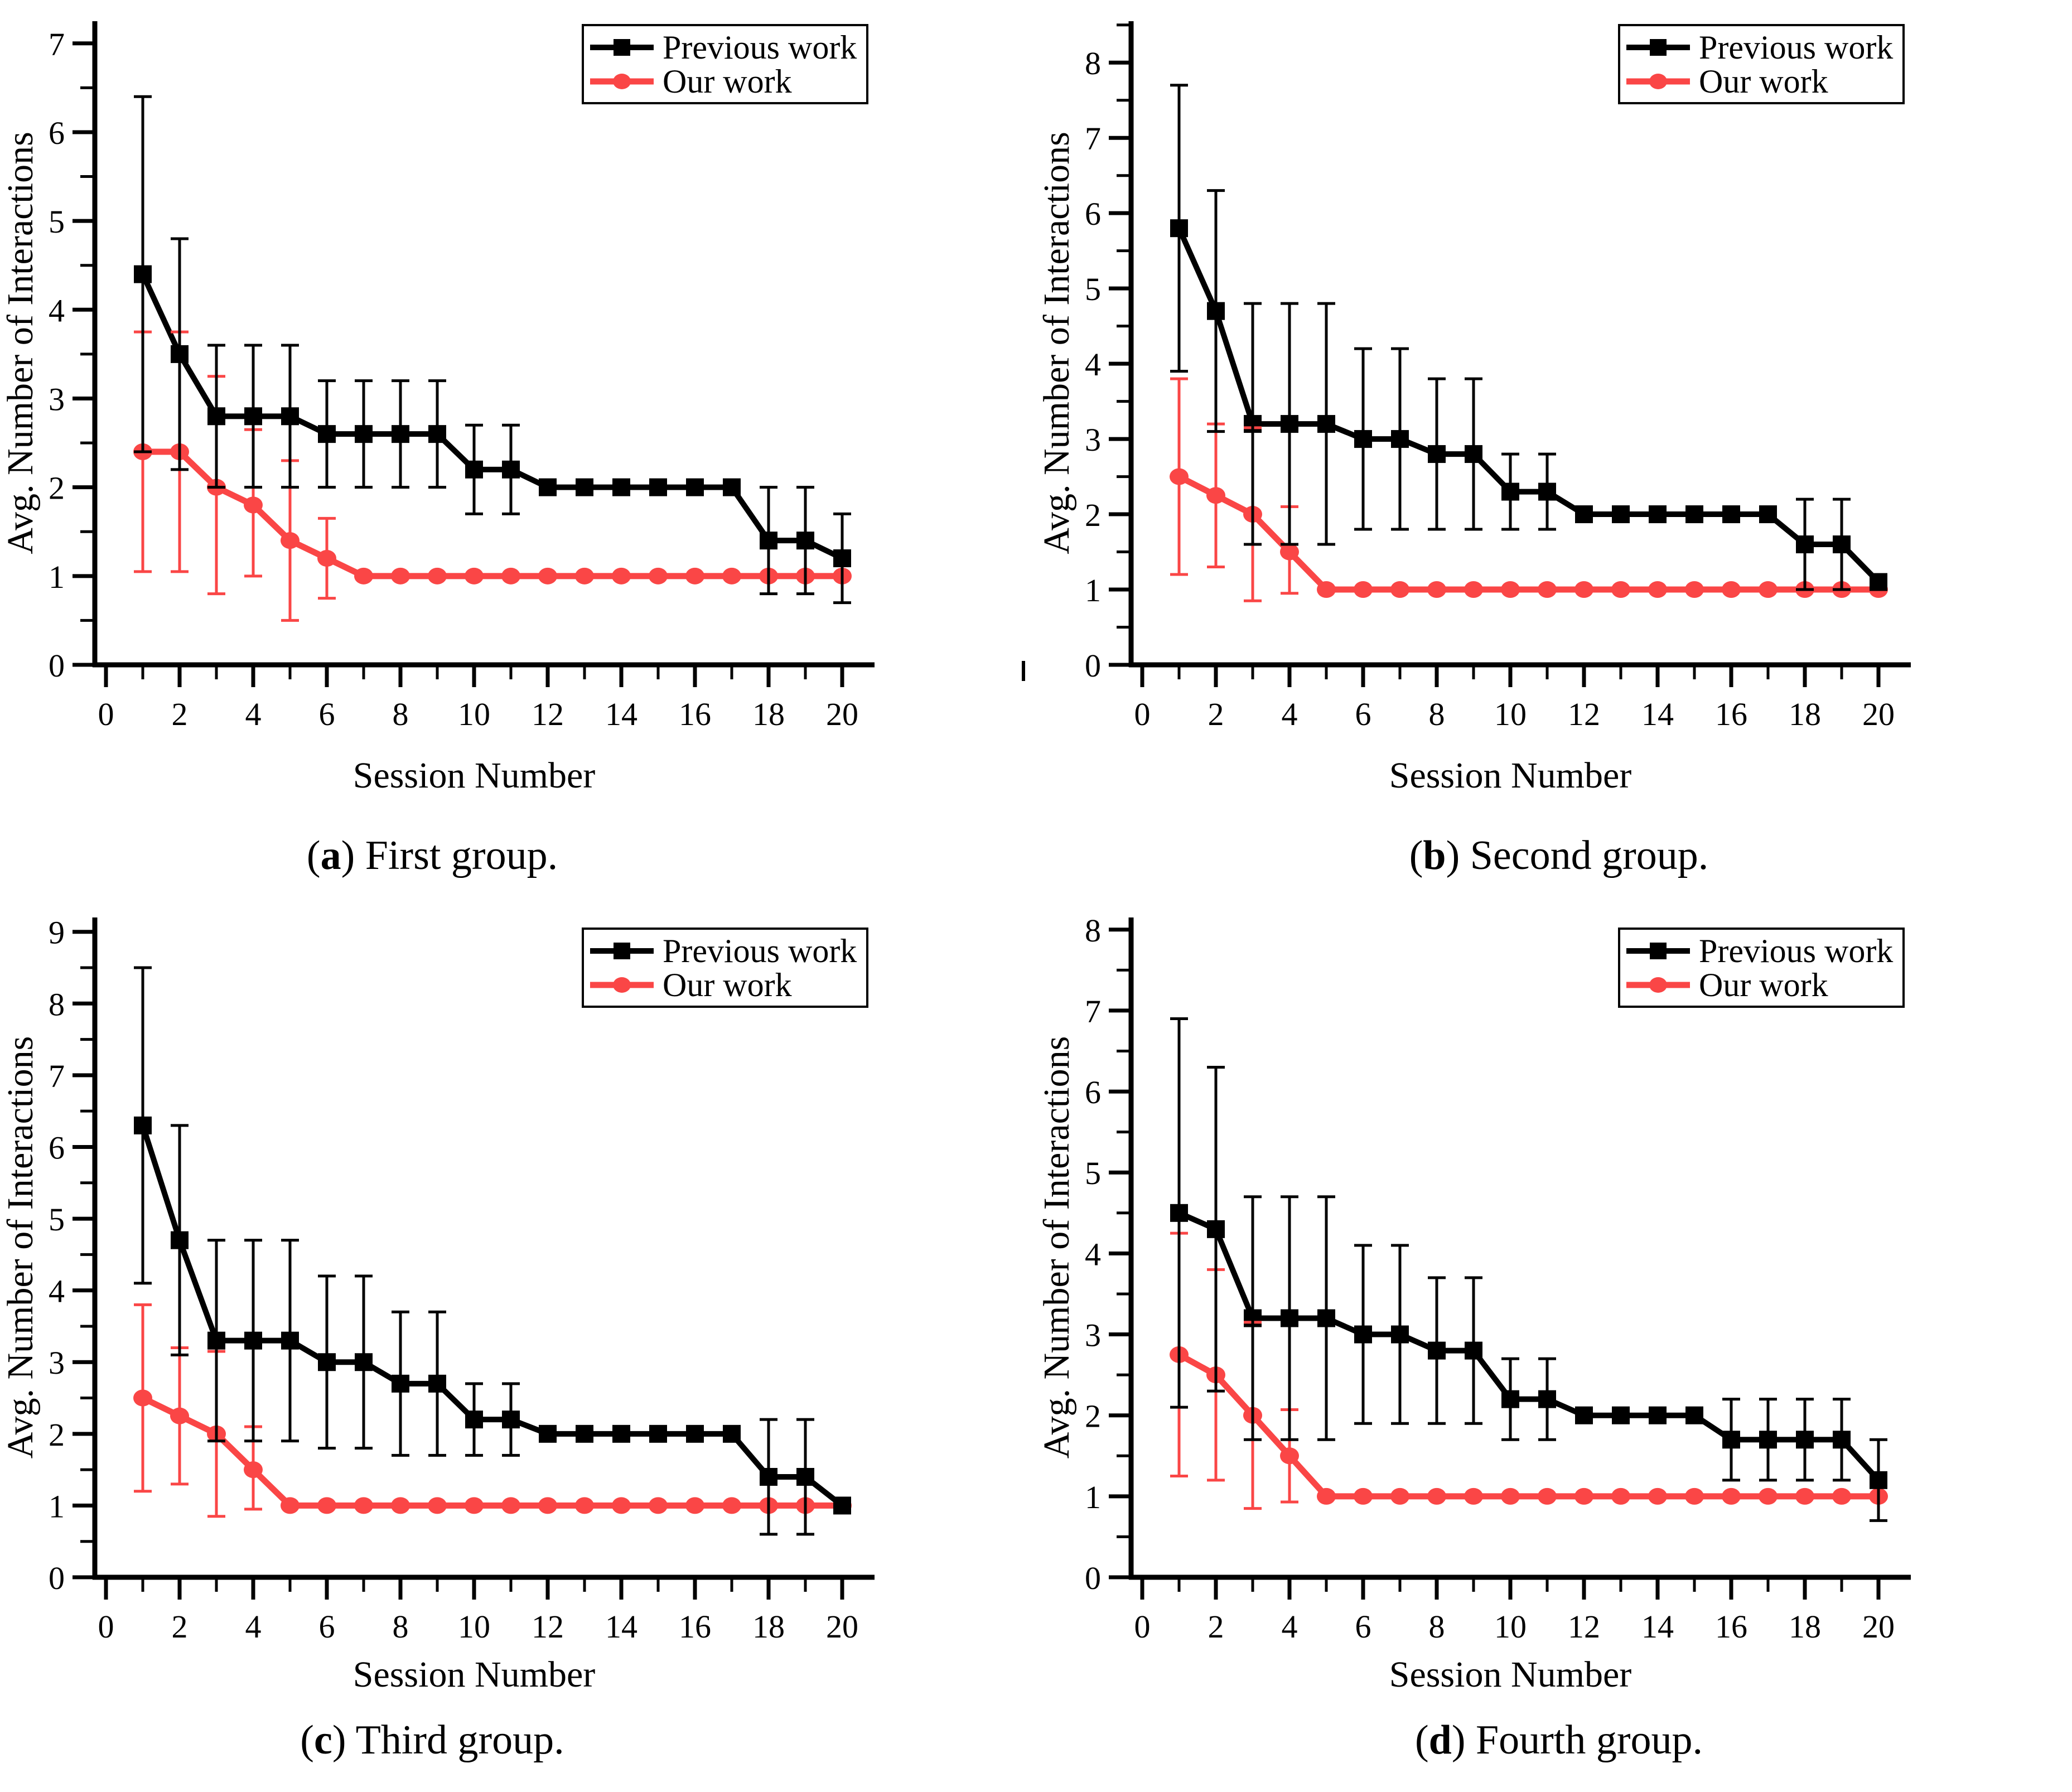  What do you see at coordinates (313, 856) in the screenshot?
I see `caption-open: (` at bounding box center [313, 856].